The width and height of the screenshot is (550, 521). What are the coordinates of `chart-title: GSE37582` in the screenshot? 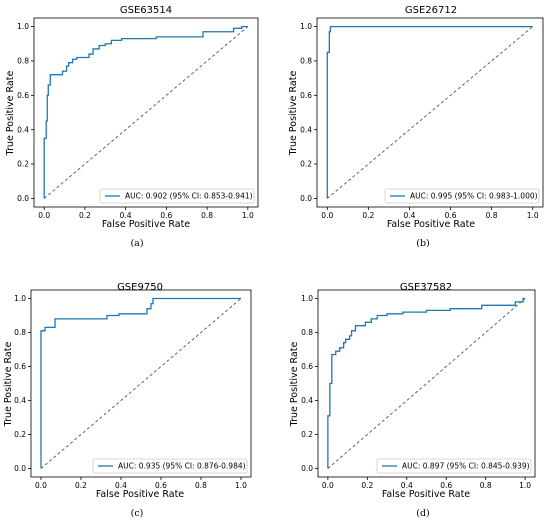 It's located at (426, 287).